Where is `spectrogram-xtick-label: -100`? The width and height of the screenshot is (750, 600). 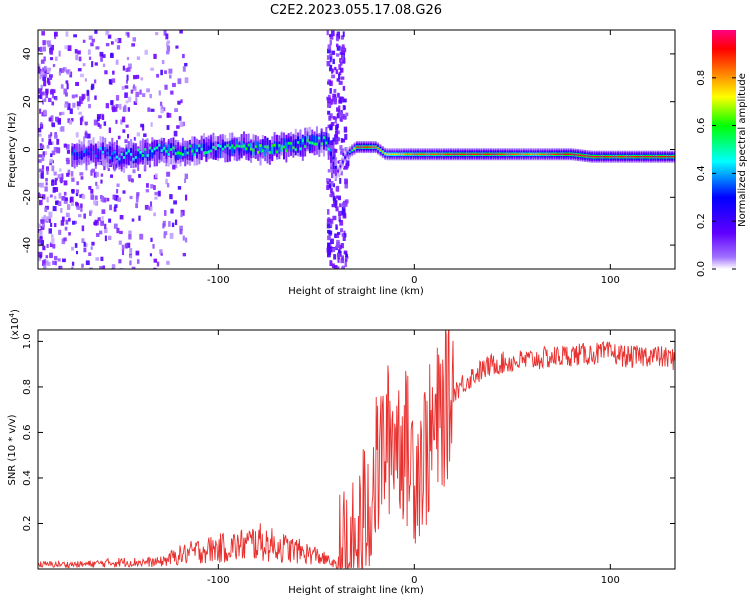 spectrogram-xtick-label: -100 is located at coordinates (218, 280).